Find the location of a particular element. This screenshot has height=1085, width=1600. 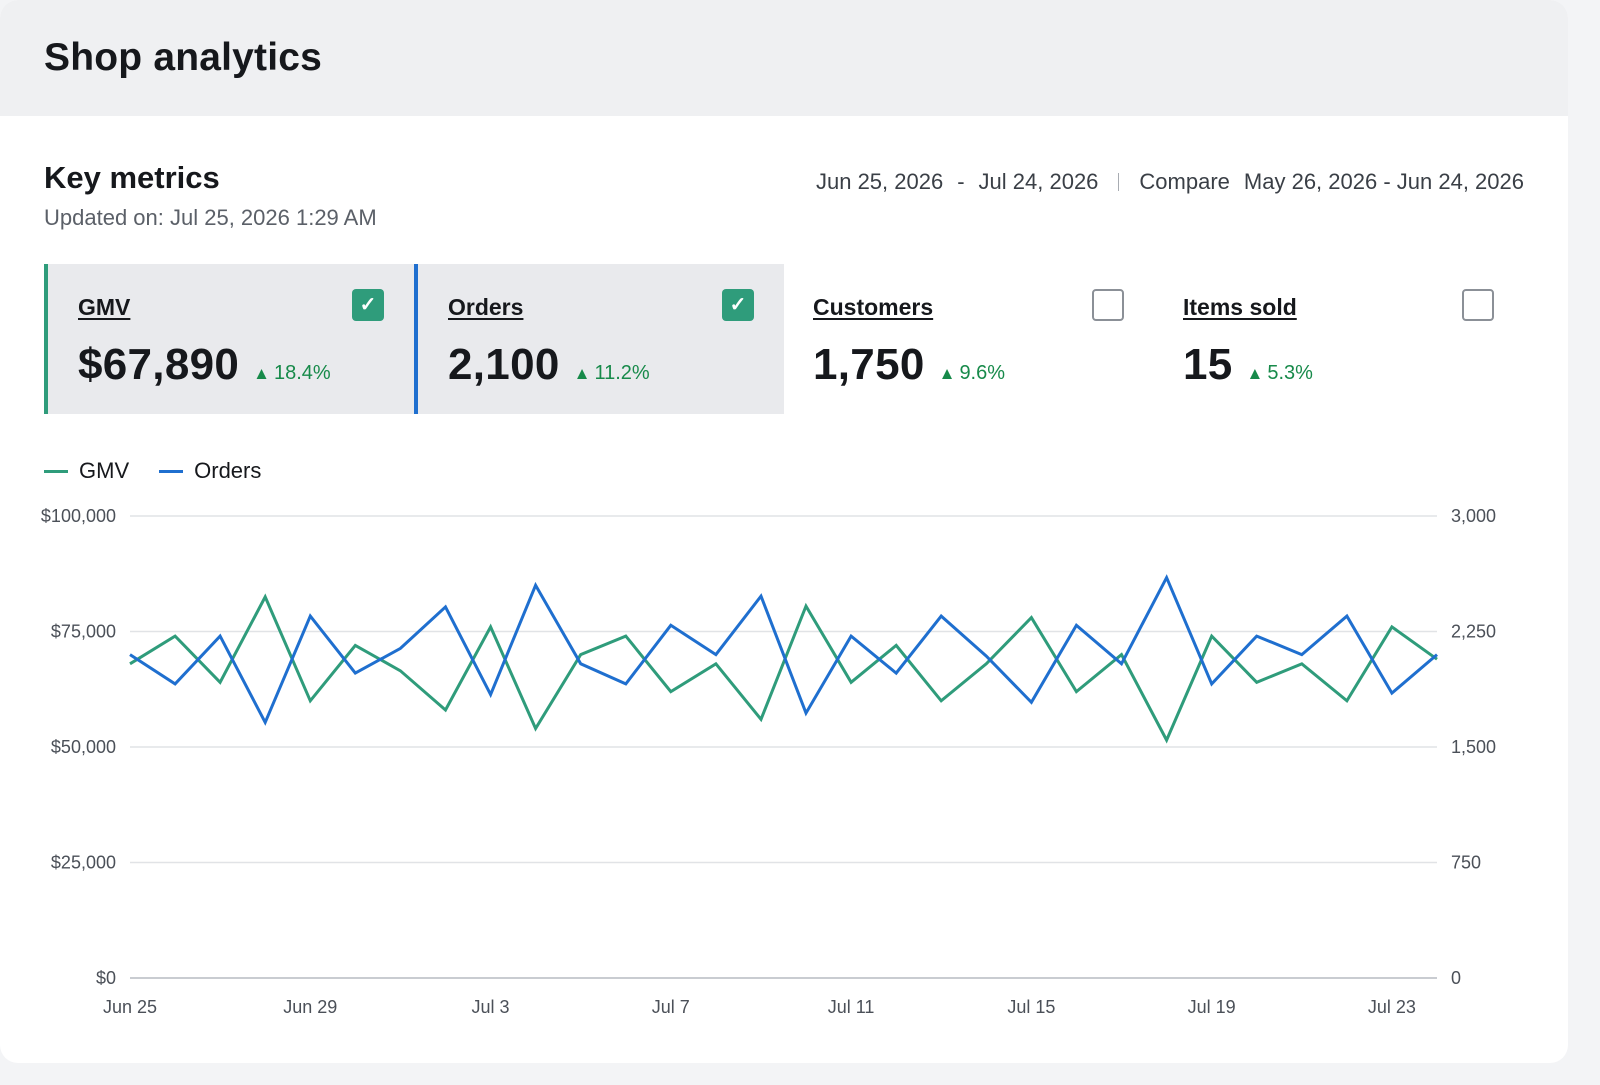

x-tick-label: Jul 19 is located at coordinates (1212, 1007).